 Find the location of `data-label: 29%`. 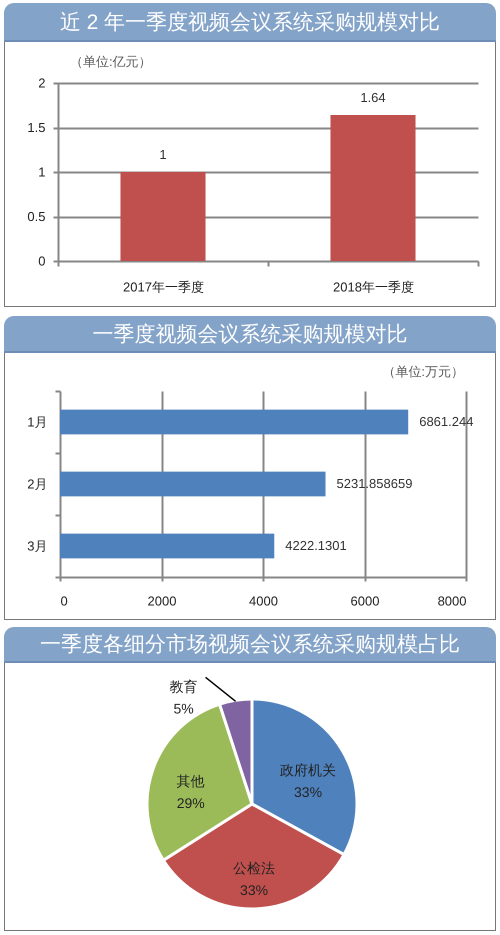

data-label: 29% is located at coordinates (190, 802).